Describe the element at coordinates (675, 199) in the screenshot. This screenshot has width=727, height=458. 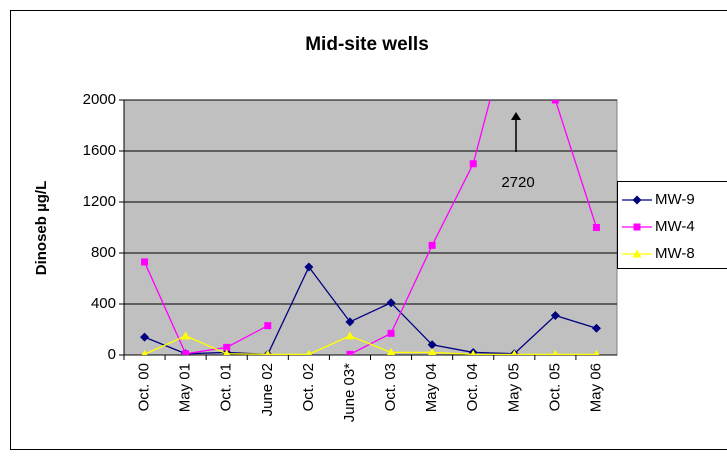
I see `legend-label: MW-9` at that location.